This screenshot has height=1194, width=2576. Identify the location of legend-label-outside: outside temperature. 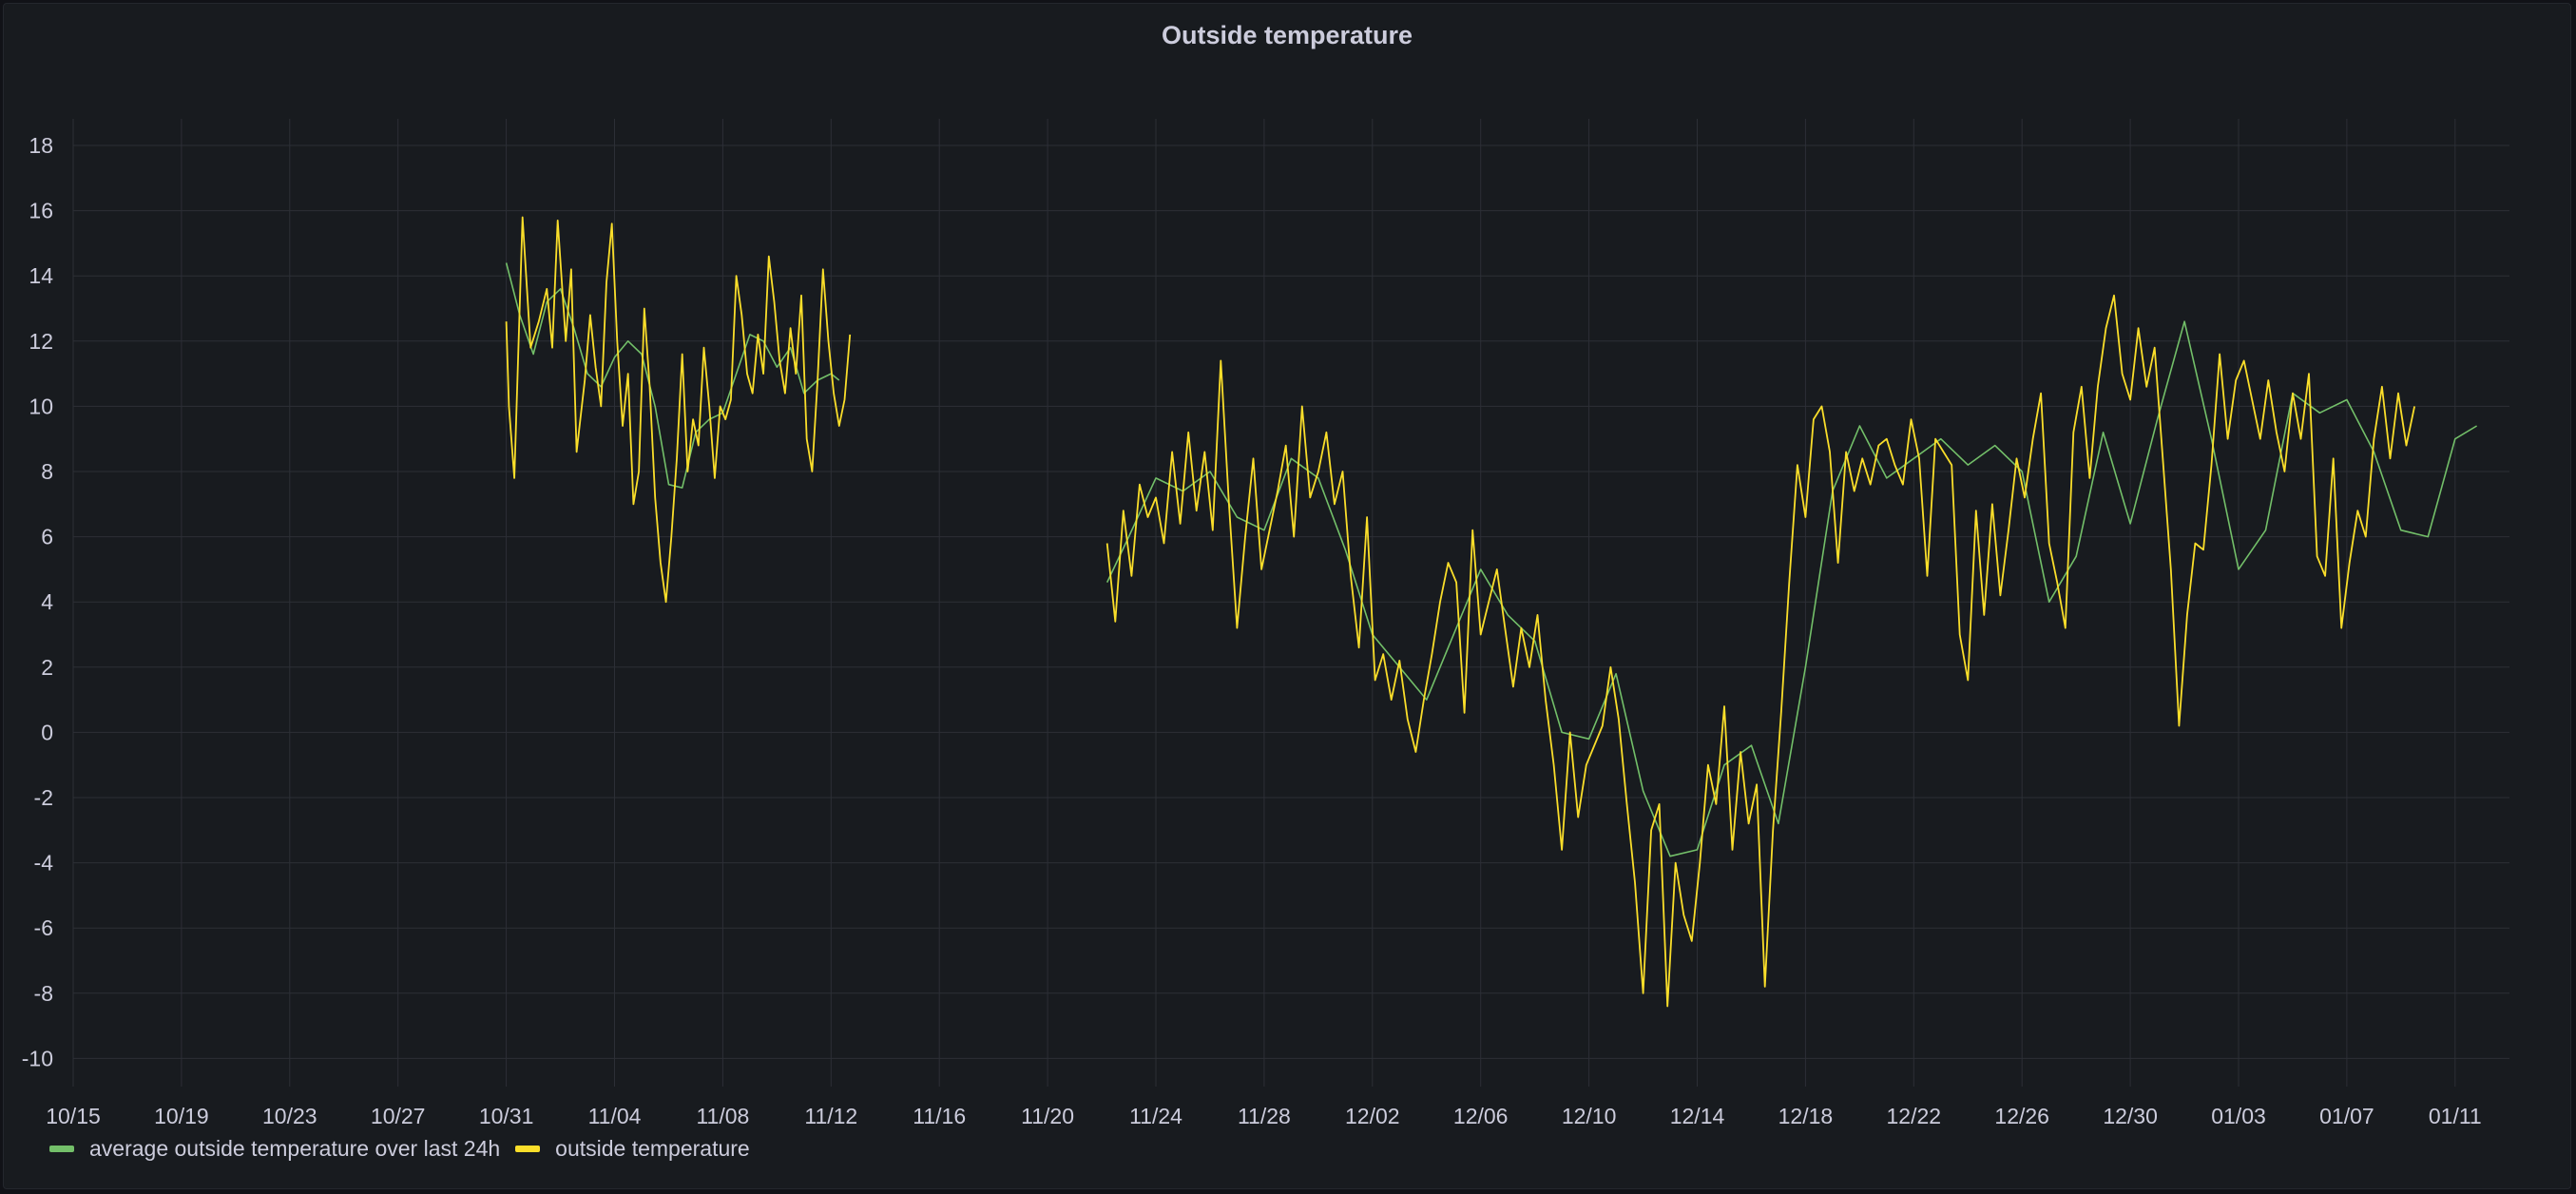
(652, 1148).